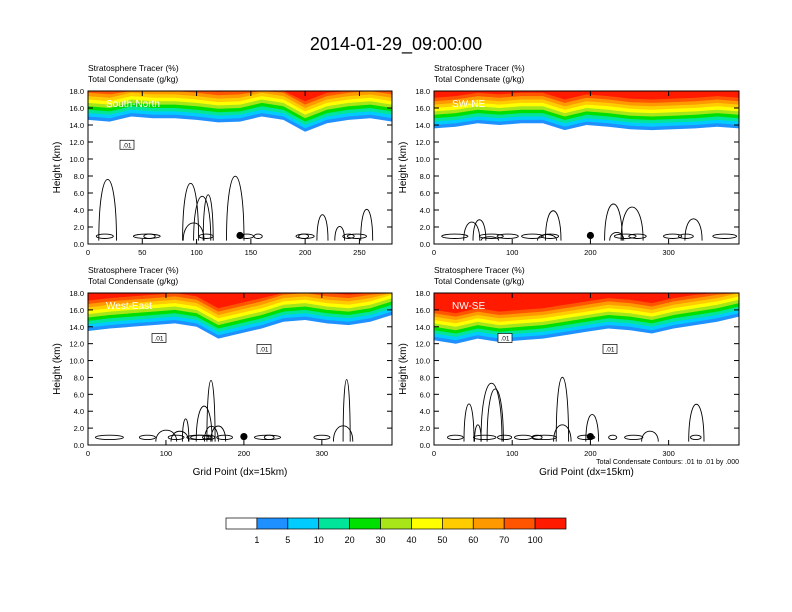  I want to click on colorbar-label: 10, so click(319, 540).